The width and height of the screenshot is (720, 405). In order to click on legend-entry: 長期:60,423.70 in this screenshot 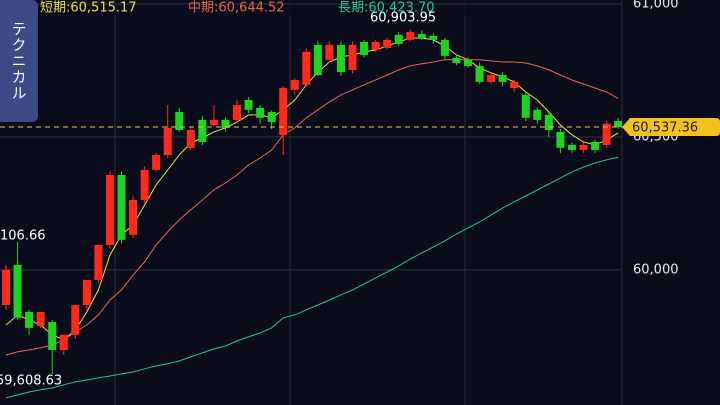, I will do `click(386, 8)`.